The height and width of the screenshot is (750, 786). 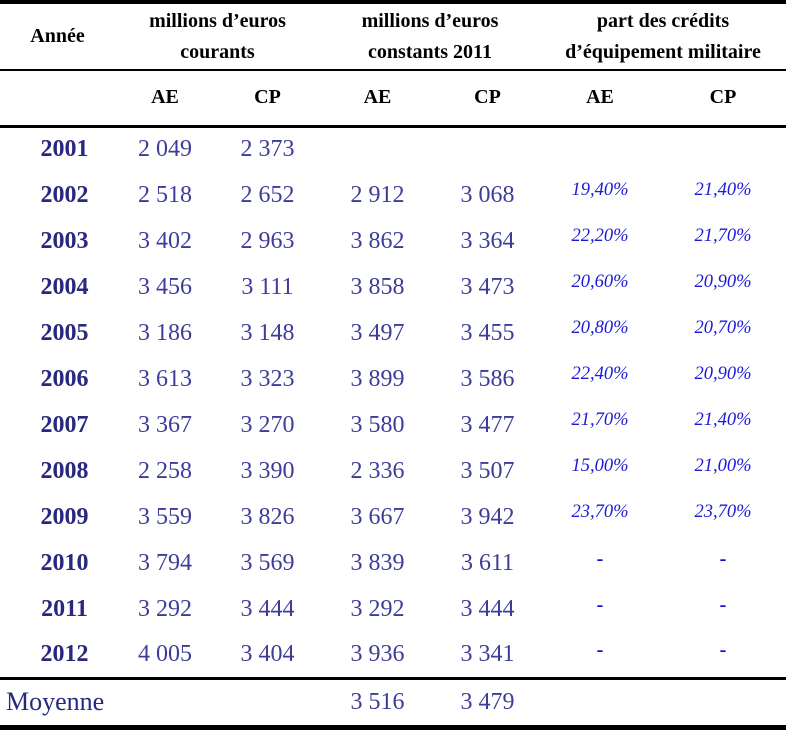 I want to click on value-cell: 3 367, so click(x=165, y=424).